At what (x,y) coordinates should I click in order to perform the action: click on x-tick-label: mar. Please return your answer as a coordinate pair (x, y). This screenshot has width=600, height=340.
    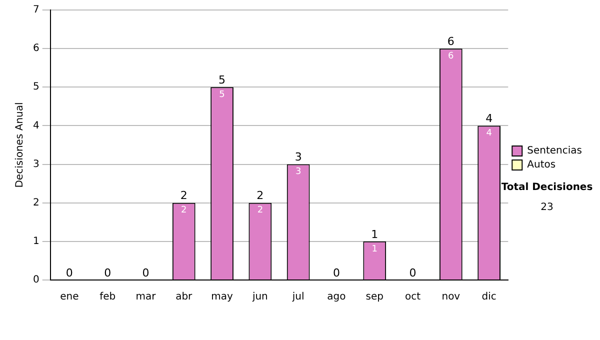
    Looking at the image, I should click on (146, 297).